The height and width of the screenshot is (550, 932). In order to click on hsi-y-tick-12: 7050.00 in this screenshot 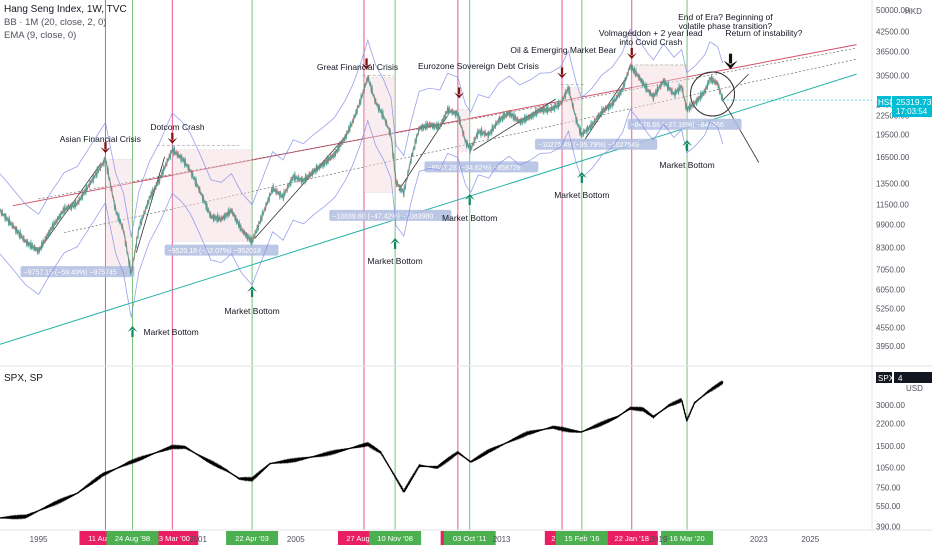, I will do `click(890, 269)`.